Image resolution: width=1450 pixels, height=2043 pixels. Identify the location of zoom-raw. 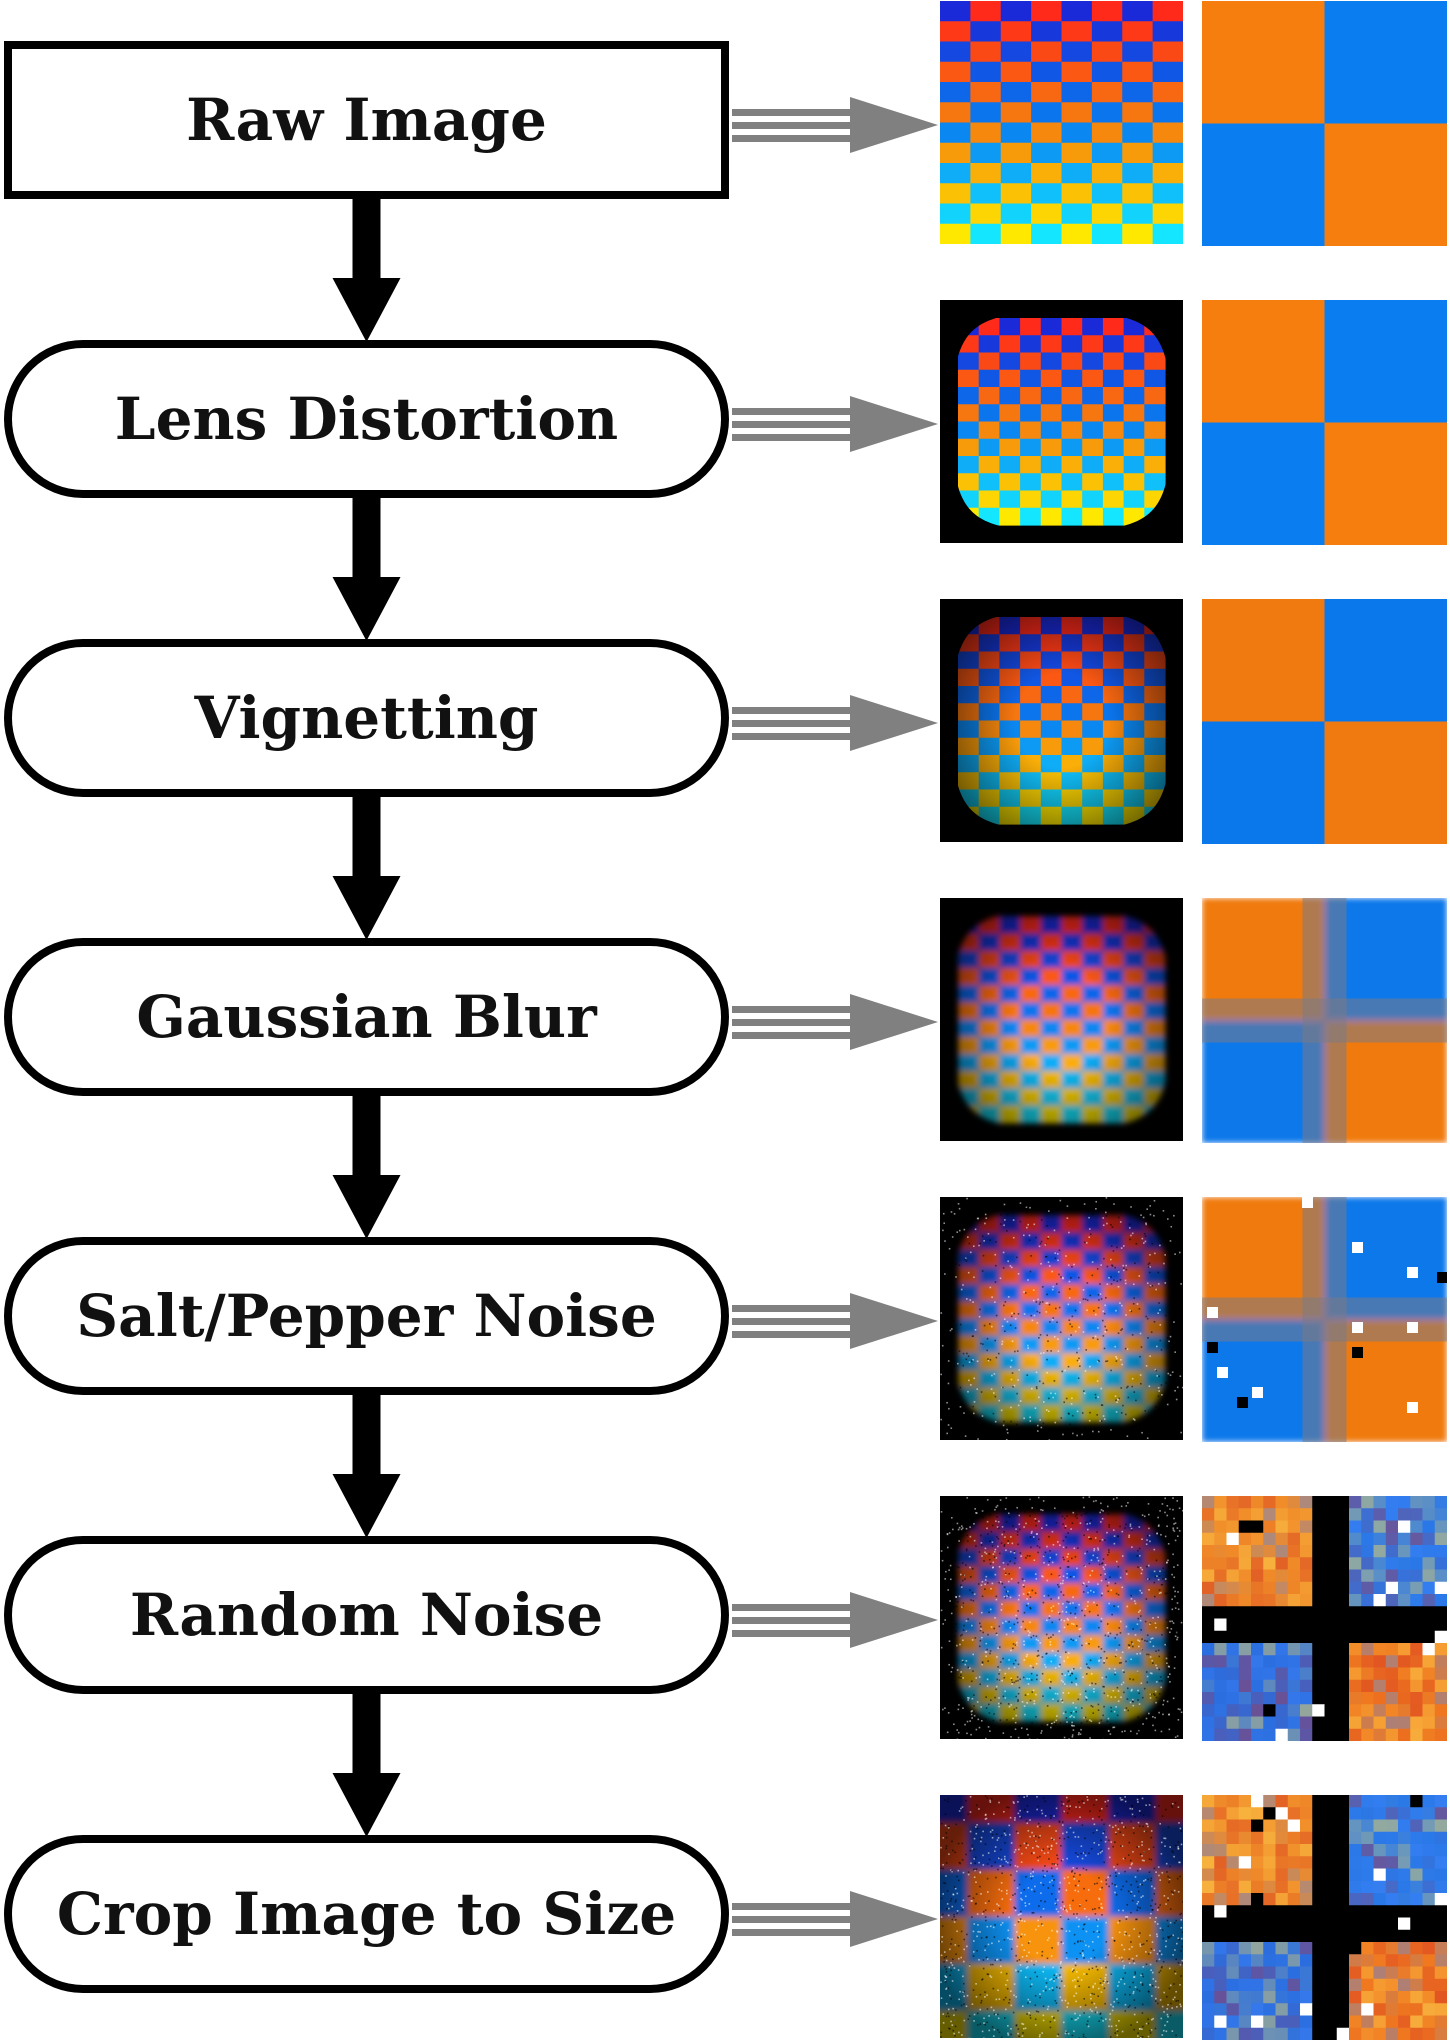
(1324, 123).